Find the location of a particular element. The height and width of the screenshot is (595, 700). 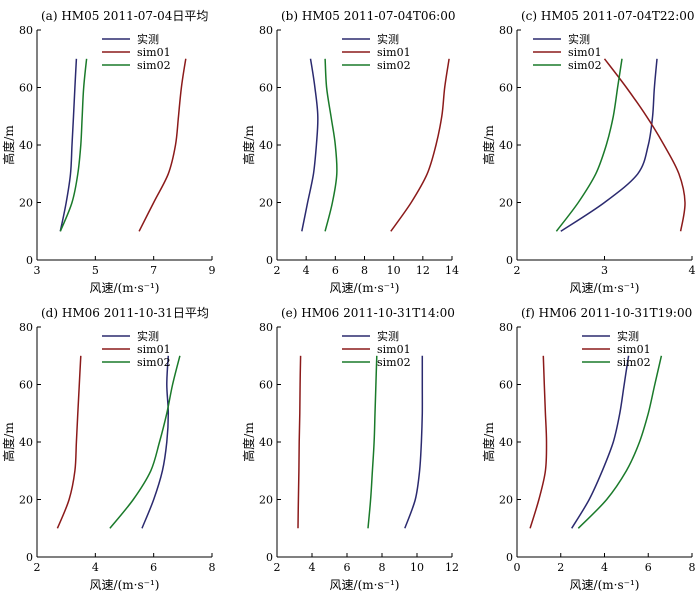

x-tick-label: 12 is located at coordinates (423, 270).